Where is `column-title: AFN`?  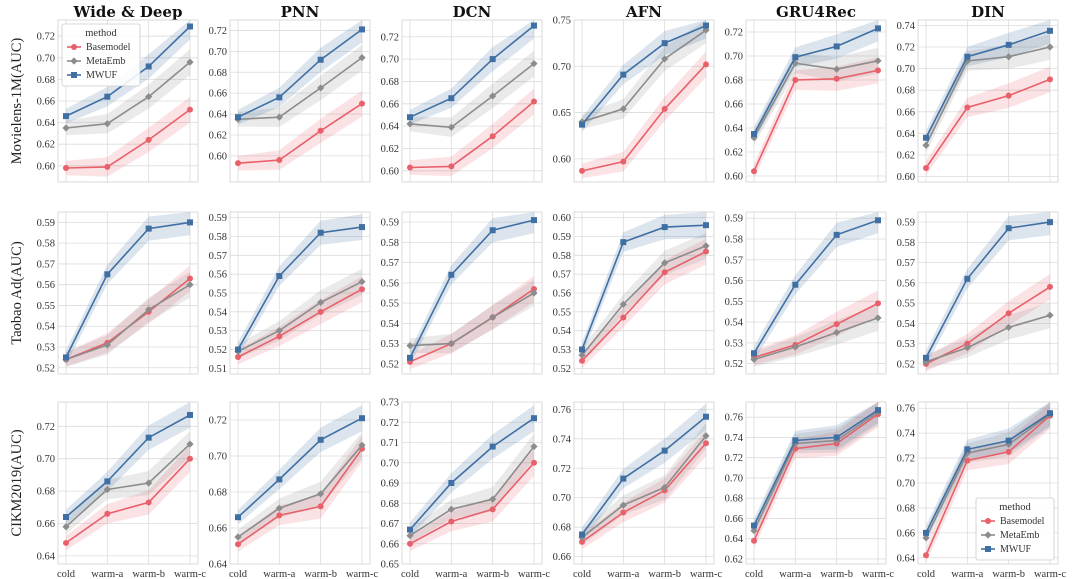 column-title: AFN is located at coordinates (643, 12).